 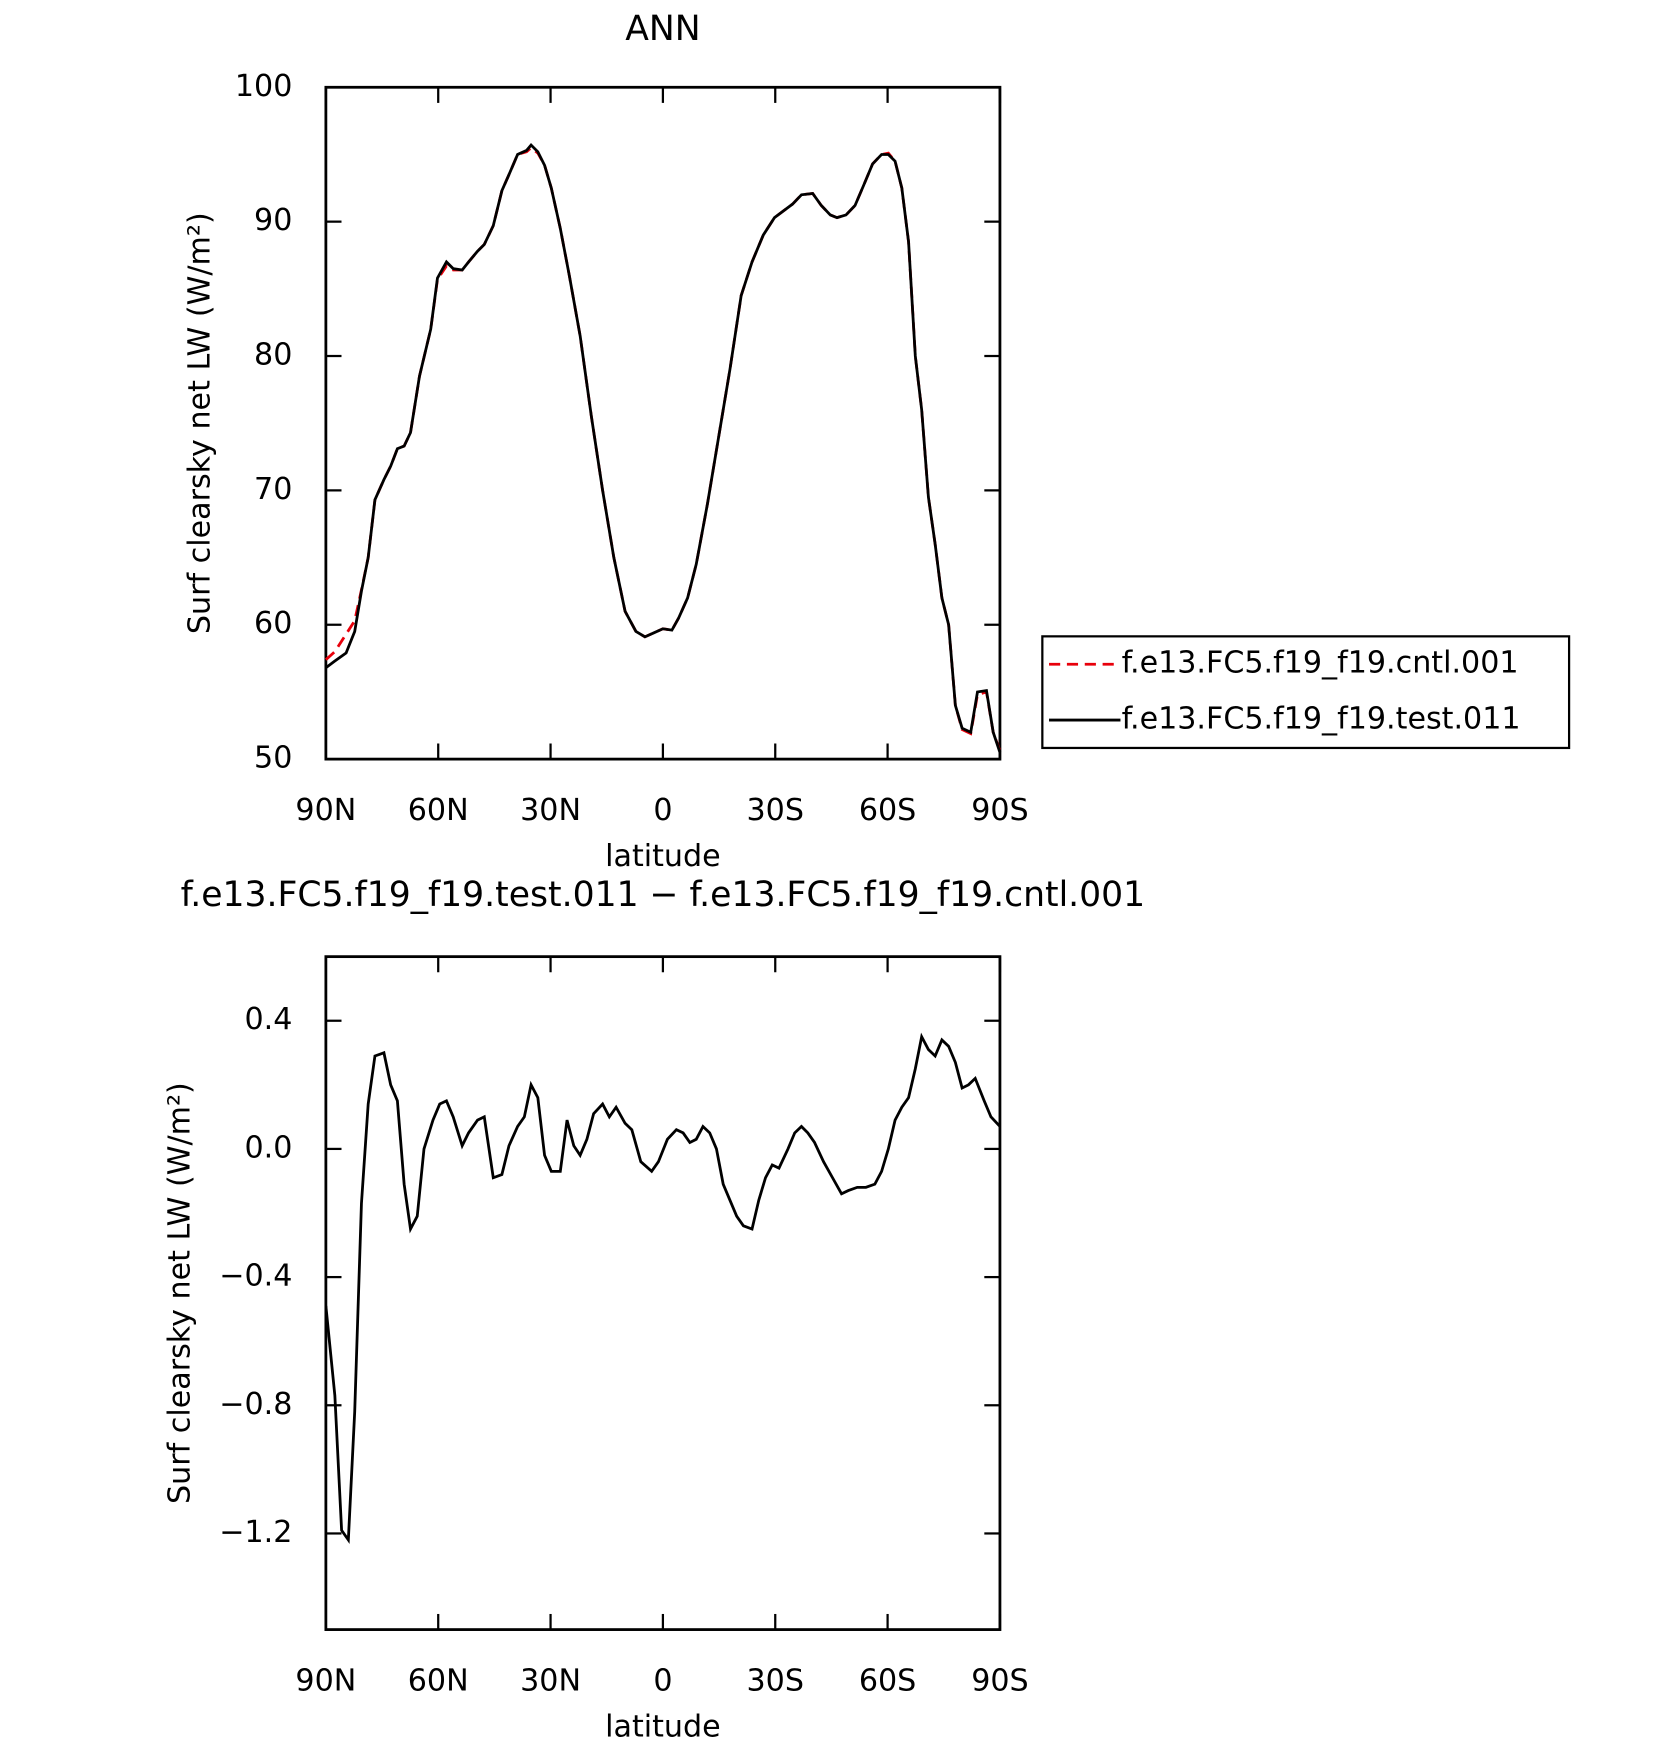 What do you see at coordinates (273, 758) in the screenshot?
I see `y-tick-label: 50` at bounding box center [273, 758].